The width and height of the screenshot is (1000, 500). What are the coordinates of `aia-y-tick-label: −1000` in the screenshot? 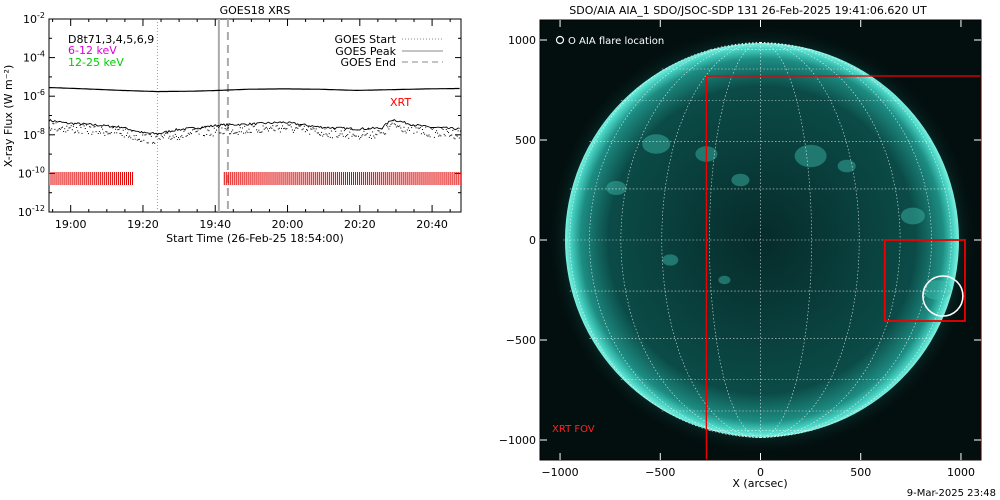 It's located at (517, 440).